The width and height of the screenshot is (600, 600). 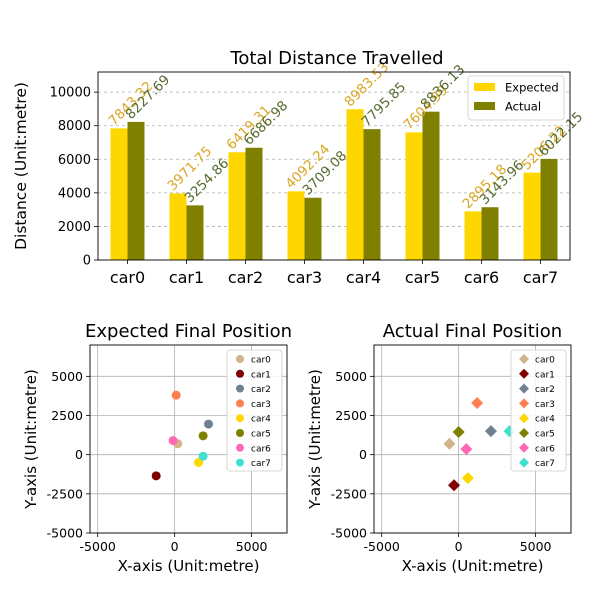 What do you see at coordinates (477, 402) in the screenshot?
I see `point-car3` at bounding box center [477, 402].